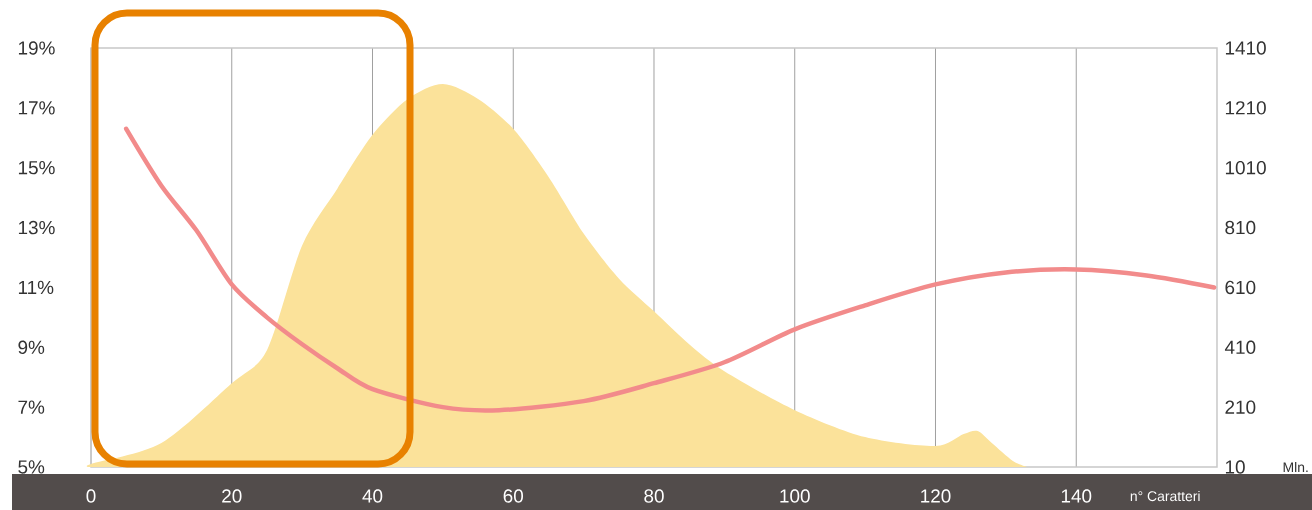  I want to click on y2-tick-label: 610, so click(1240, 287).